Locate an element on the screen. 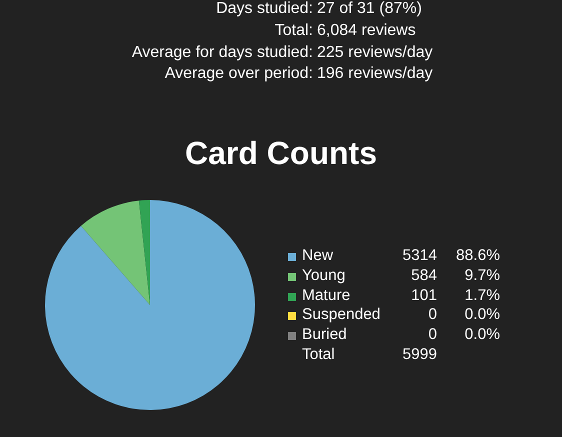 The width and height of the screenshot is (562, 437). text: Average over period: 196 reviews/day is located at coordinates (298, 74).